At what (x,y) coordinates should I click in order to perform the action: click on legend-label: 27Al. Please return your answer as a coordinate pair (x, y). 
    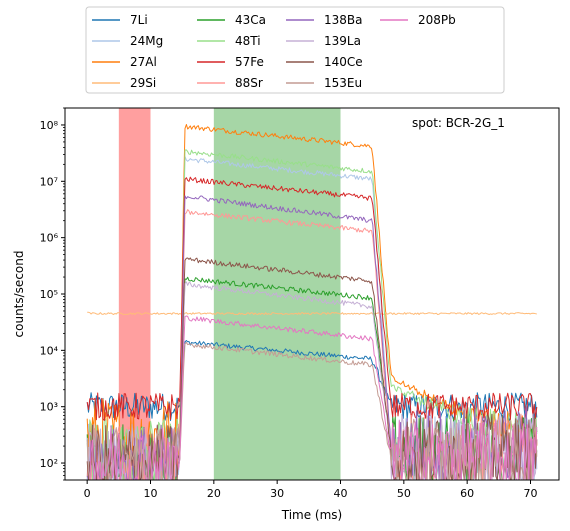
    Looking at the image, I should click on (143, 62).